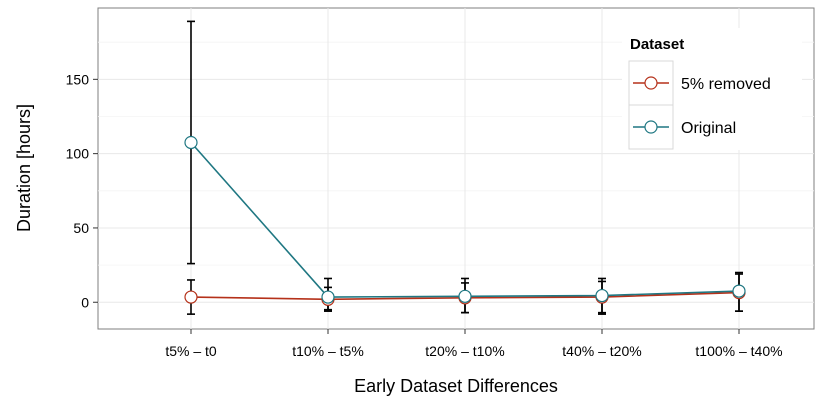 The image size is (822, 403). What do you see at coordinates (601, 351) in the screenshot?
I see `x-tick-label: t40% – t20%` at bounding box center [601, 351].